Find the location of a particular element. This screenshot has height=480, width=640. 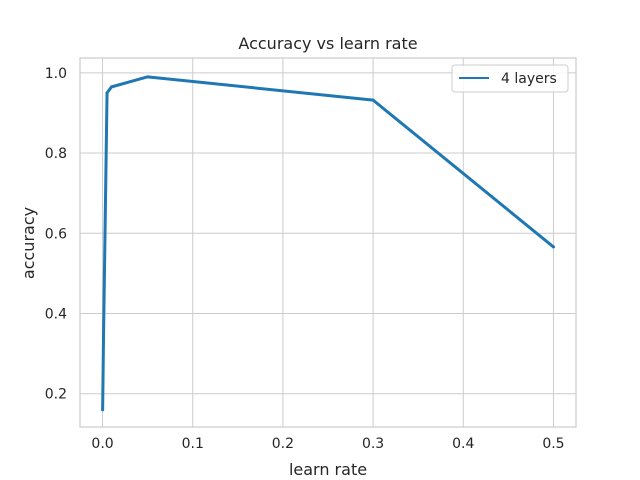

y-tick-label: 1.0 is located at coordinates (56, 74).